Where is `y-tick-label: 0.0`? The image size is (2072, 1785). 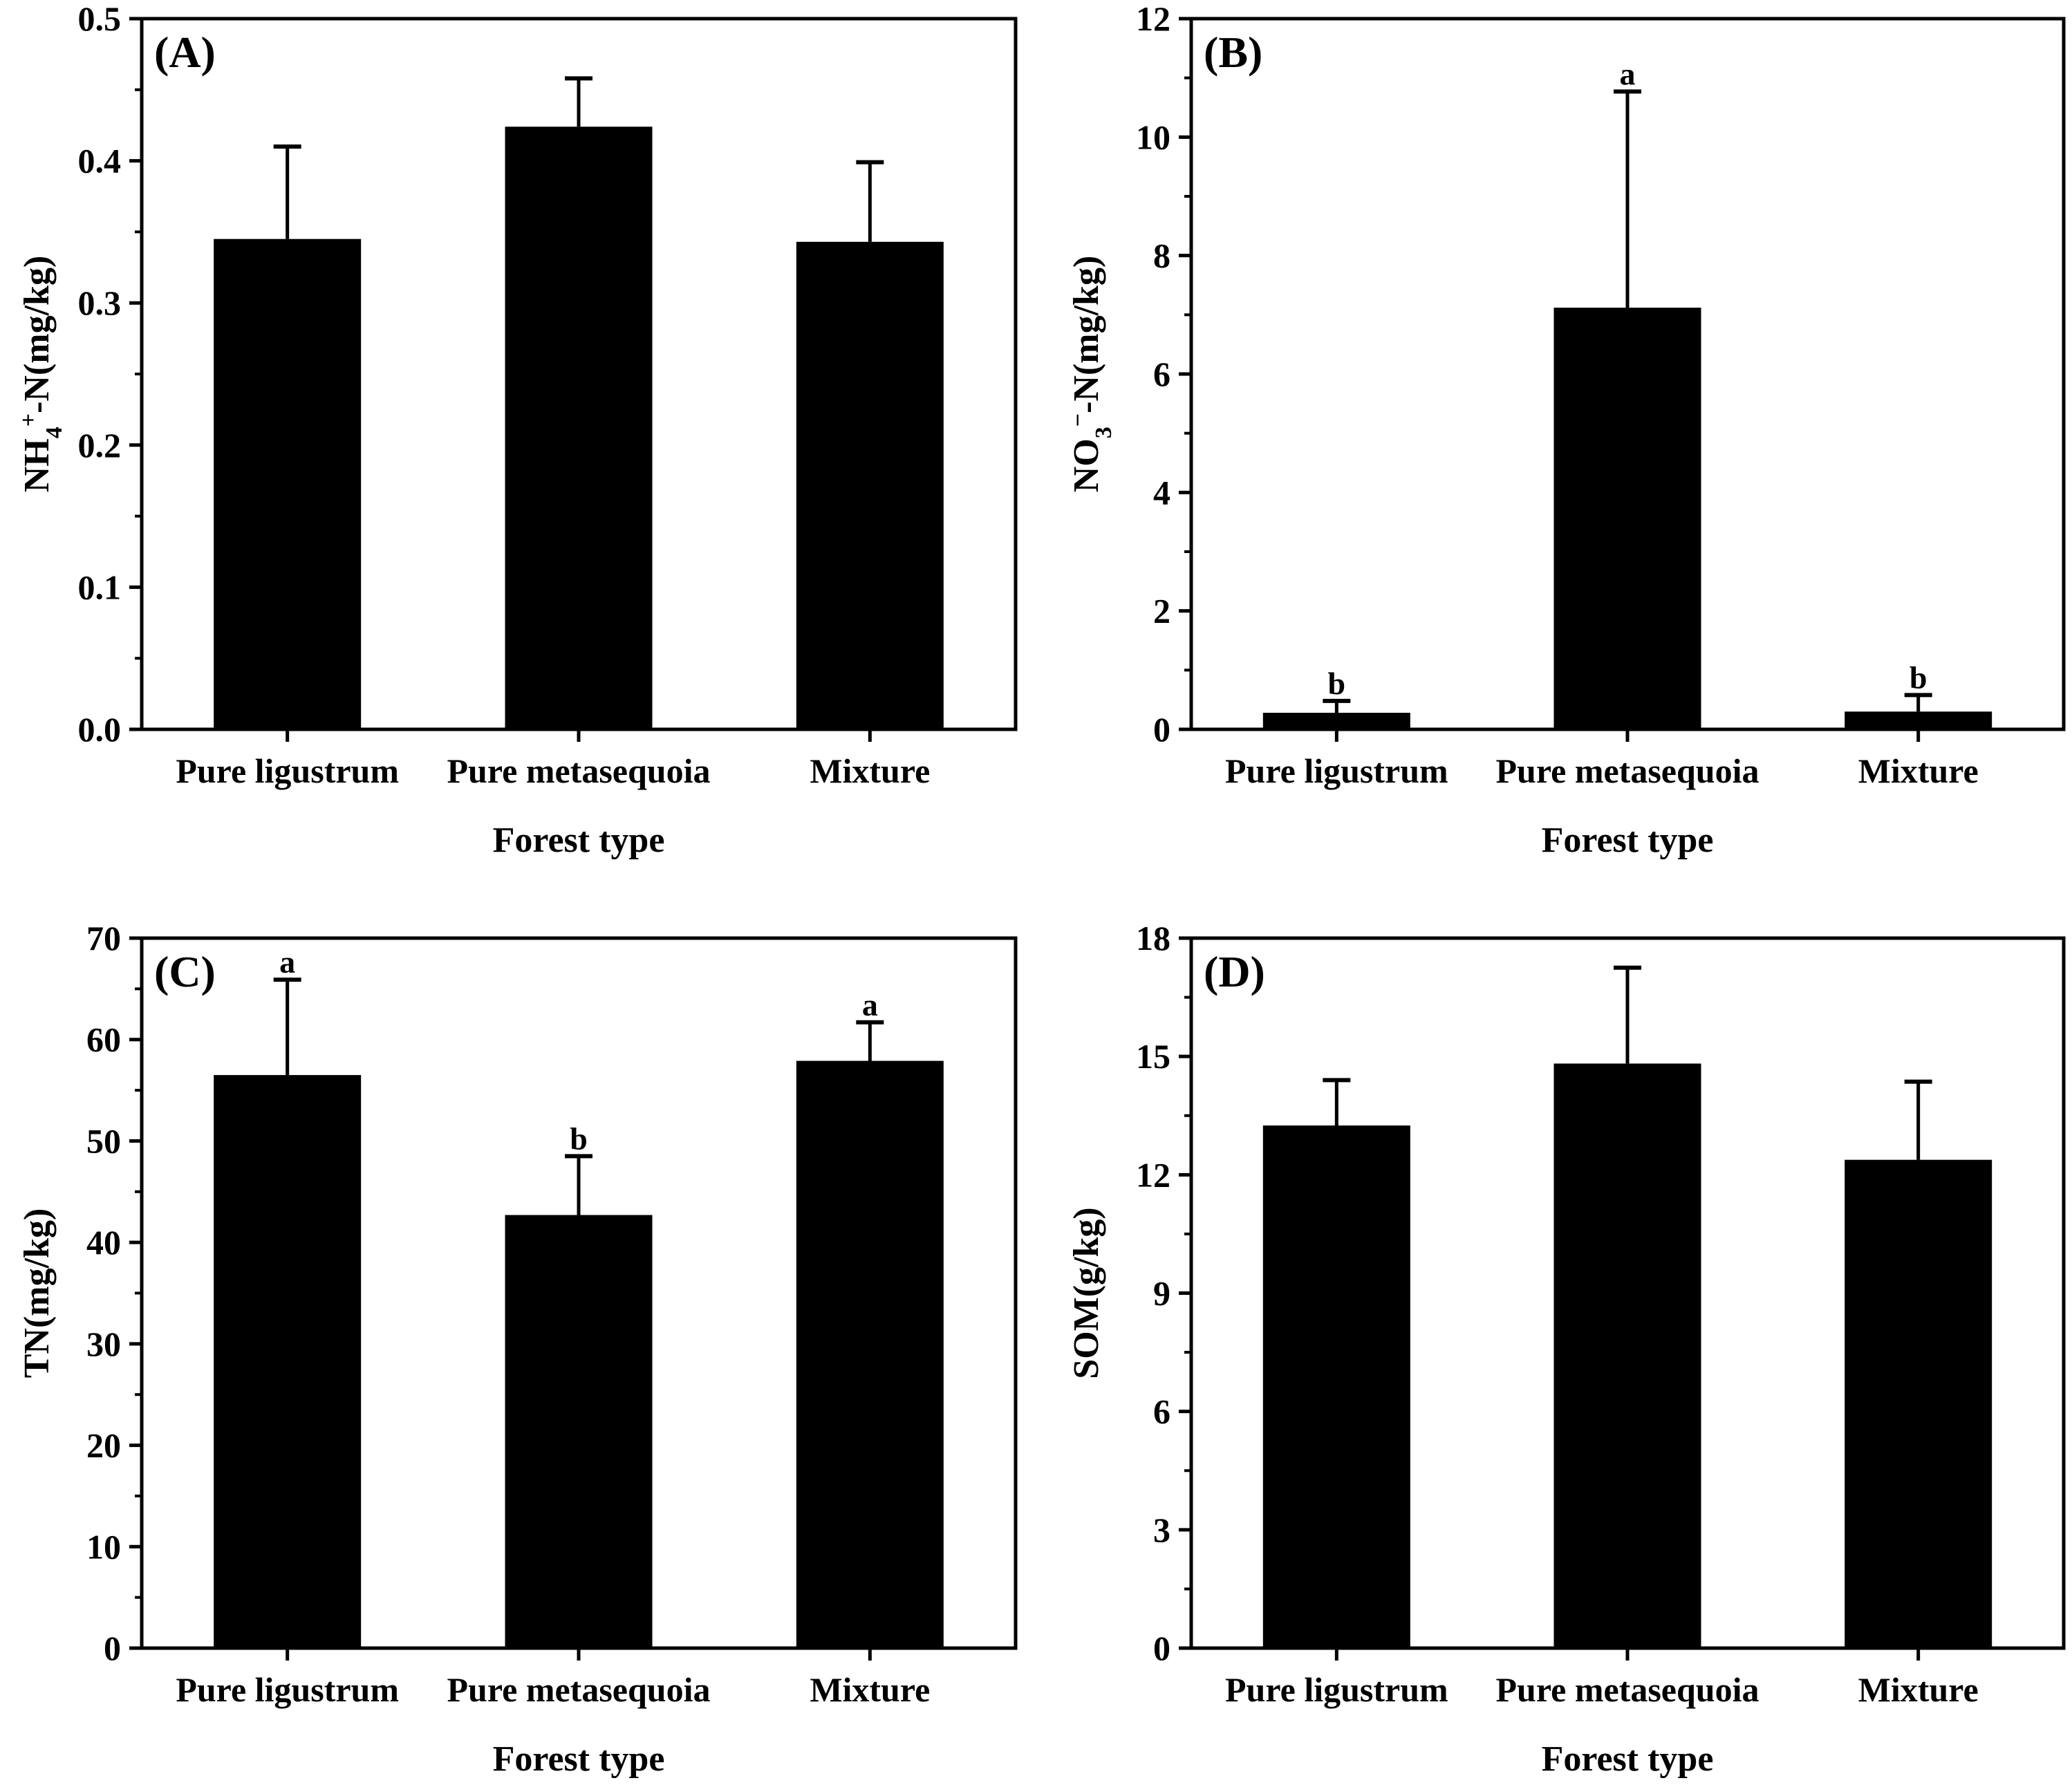 y-tick-label: 0.0 is located at coordinates (100, 729).